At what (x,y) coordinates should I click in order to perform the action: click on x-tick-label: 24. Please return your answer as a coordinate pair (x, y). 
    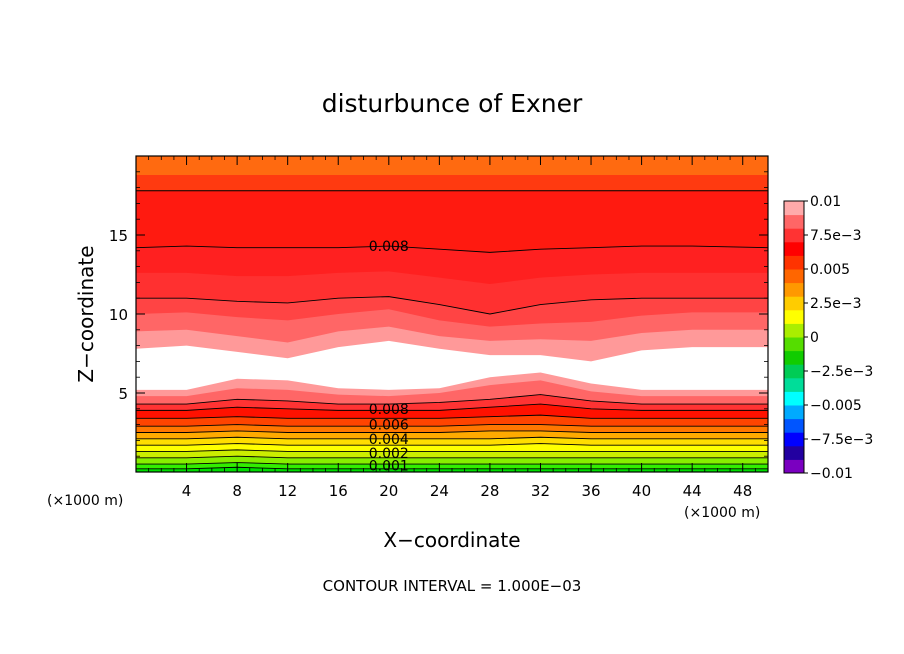
    Looking at the image, I should click on (439, 491).